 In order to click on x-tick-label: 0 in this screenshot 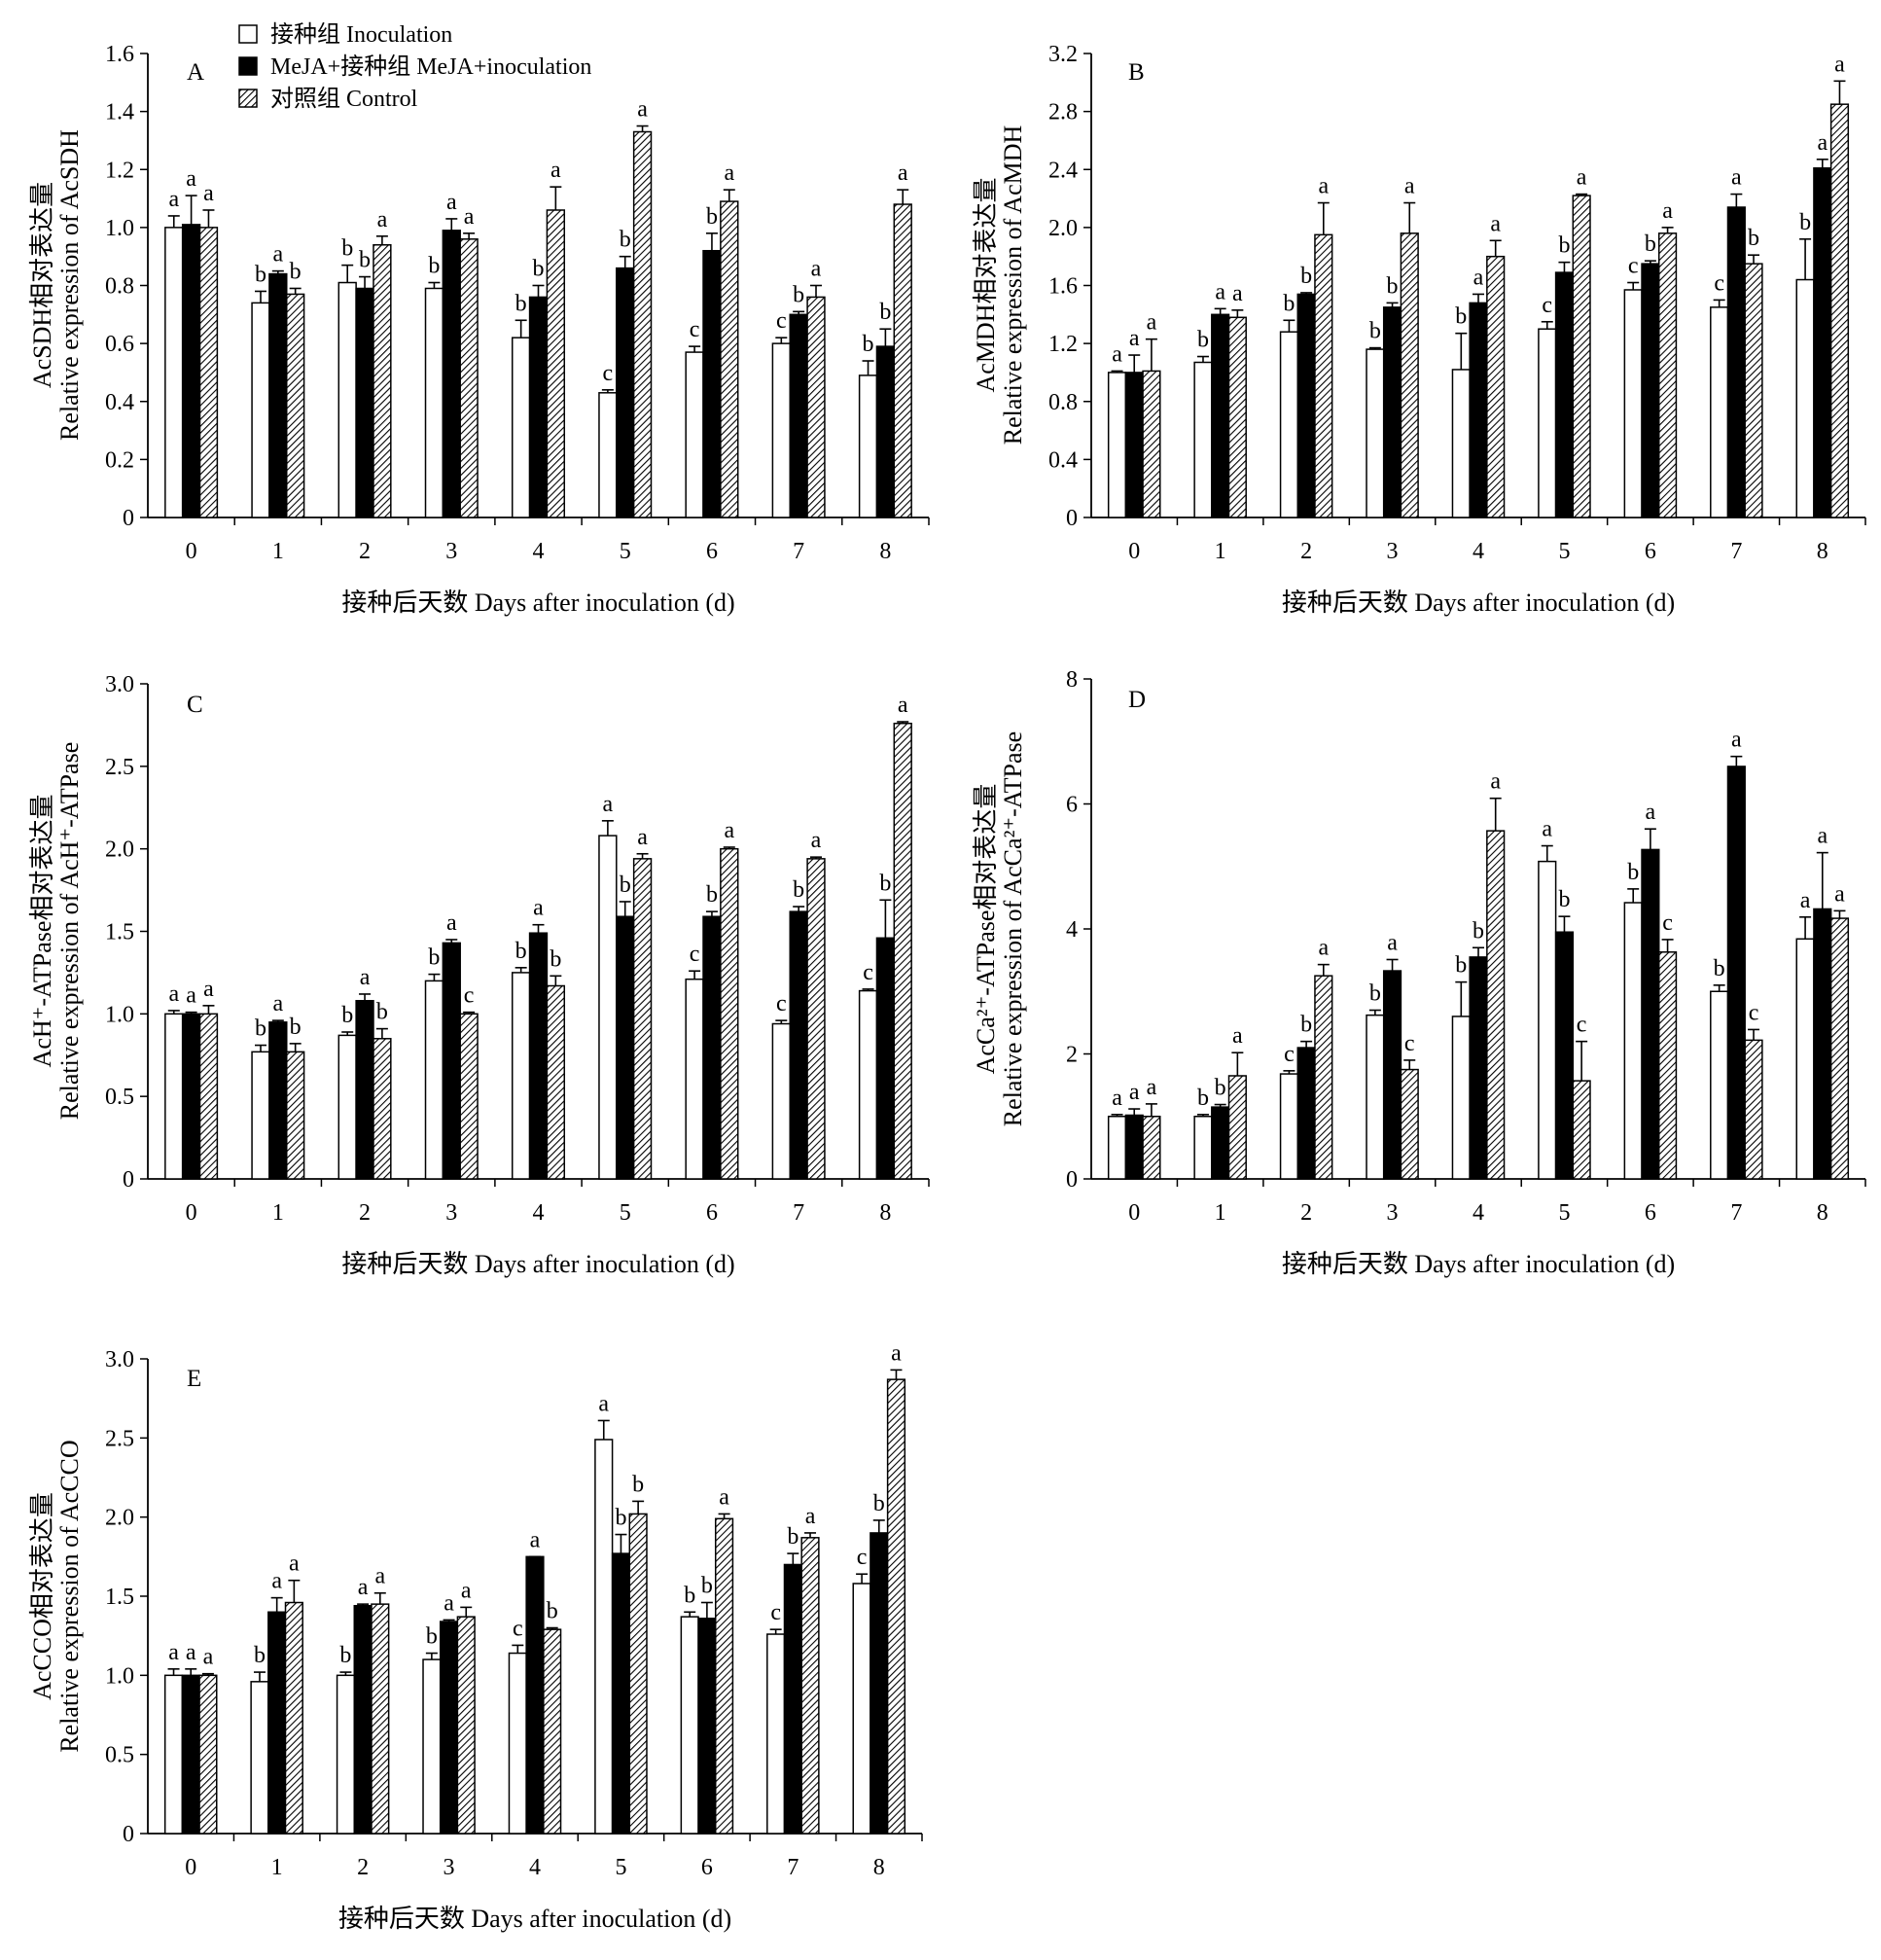, I will do `click(1134, 551)`.